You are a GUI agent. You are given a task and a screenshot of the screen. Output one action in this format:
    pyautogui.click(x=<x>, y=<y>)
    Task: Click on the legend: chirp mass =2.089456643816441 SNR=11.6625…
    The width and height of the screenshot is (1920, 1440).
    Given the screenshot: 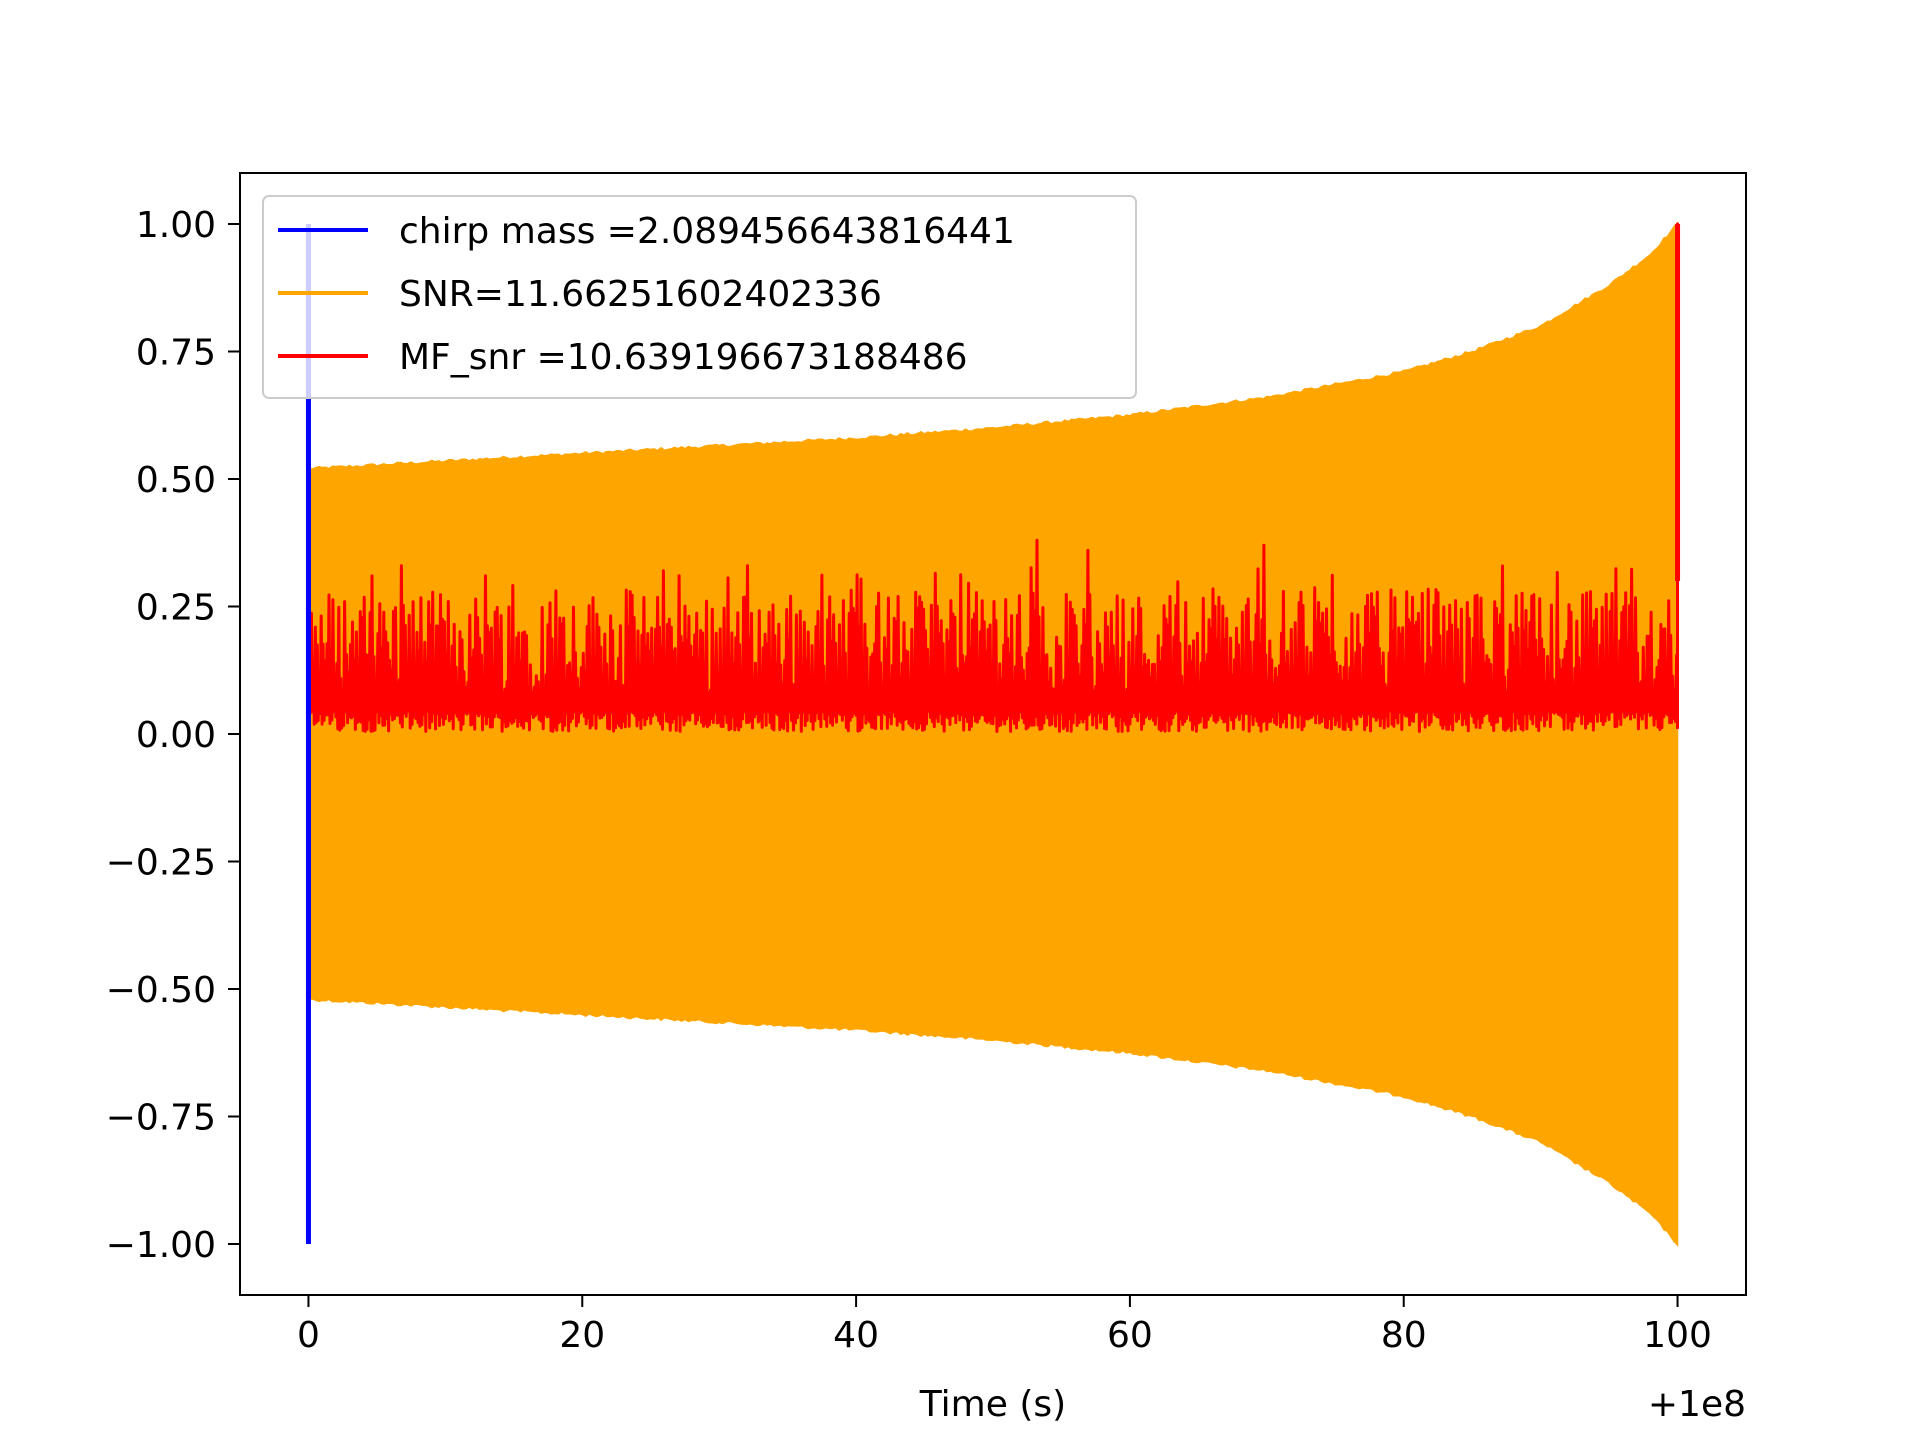 What is the action you would take?
    pyautogui.click(x=699, y=297)
    